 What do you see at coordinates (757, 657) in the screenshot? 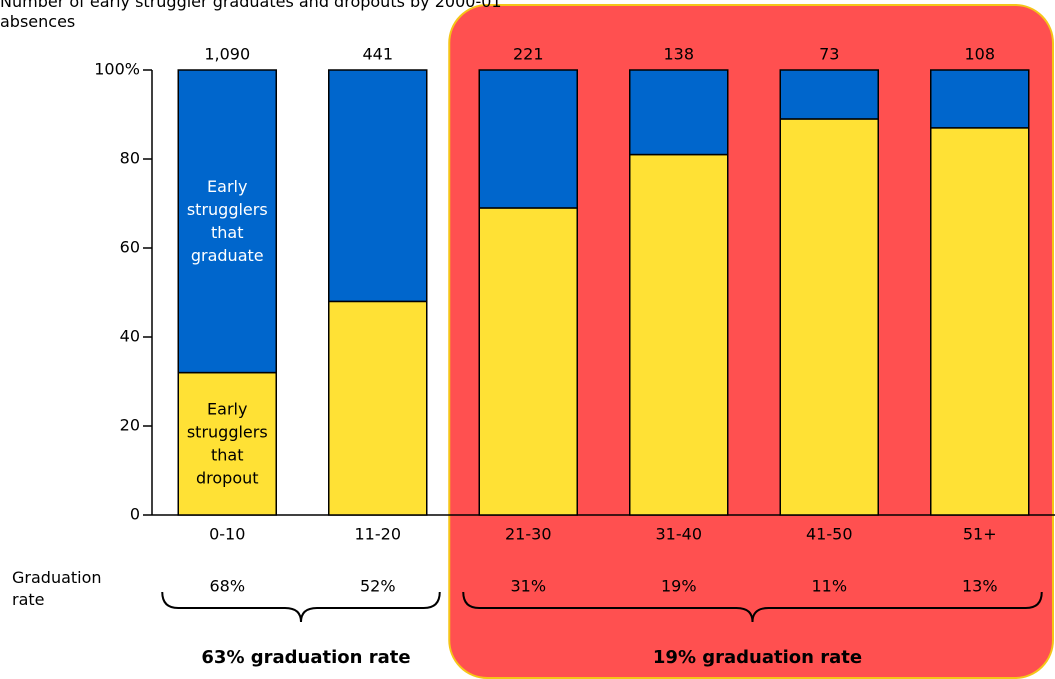
I see `group-label: 19% graduation rate` at bounding box center [757, 657].